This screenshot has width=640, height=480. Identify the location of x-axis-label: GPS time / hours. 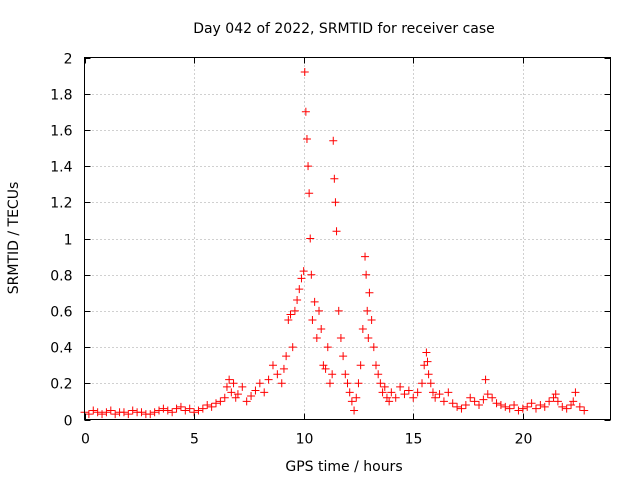
(343, 467).